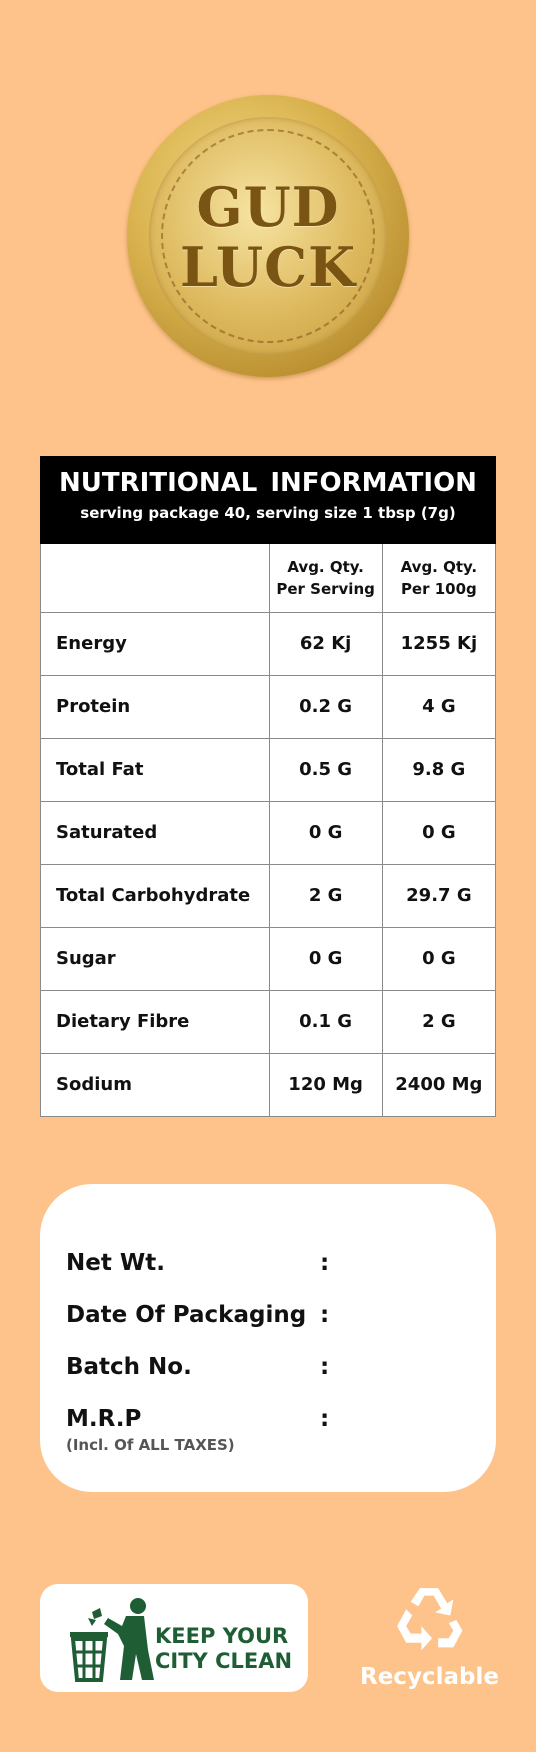 The image size is (536, 1752). I want to click on table-row: Total Fat 0.5 G 9.8 G, so click(268, 769).